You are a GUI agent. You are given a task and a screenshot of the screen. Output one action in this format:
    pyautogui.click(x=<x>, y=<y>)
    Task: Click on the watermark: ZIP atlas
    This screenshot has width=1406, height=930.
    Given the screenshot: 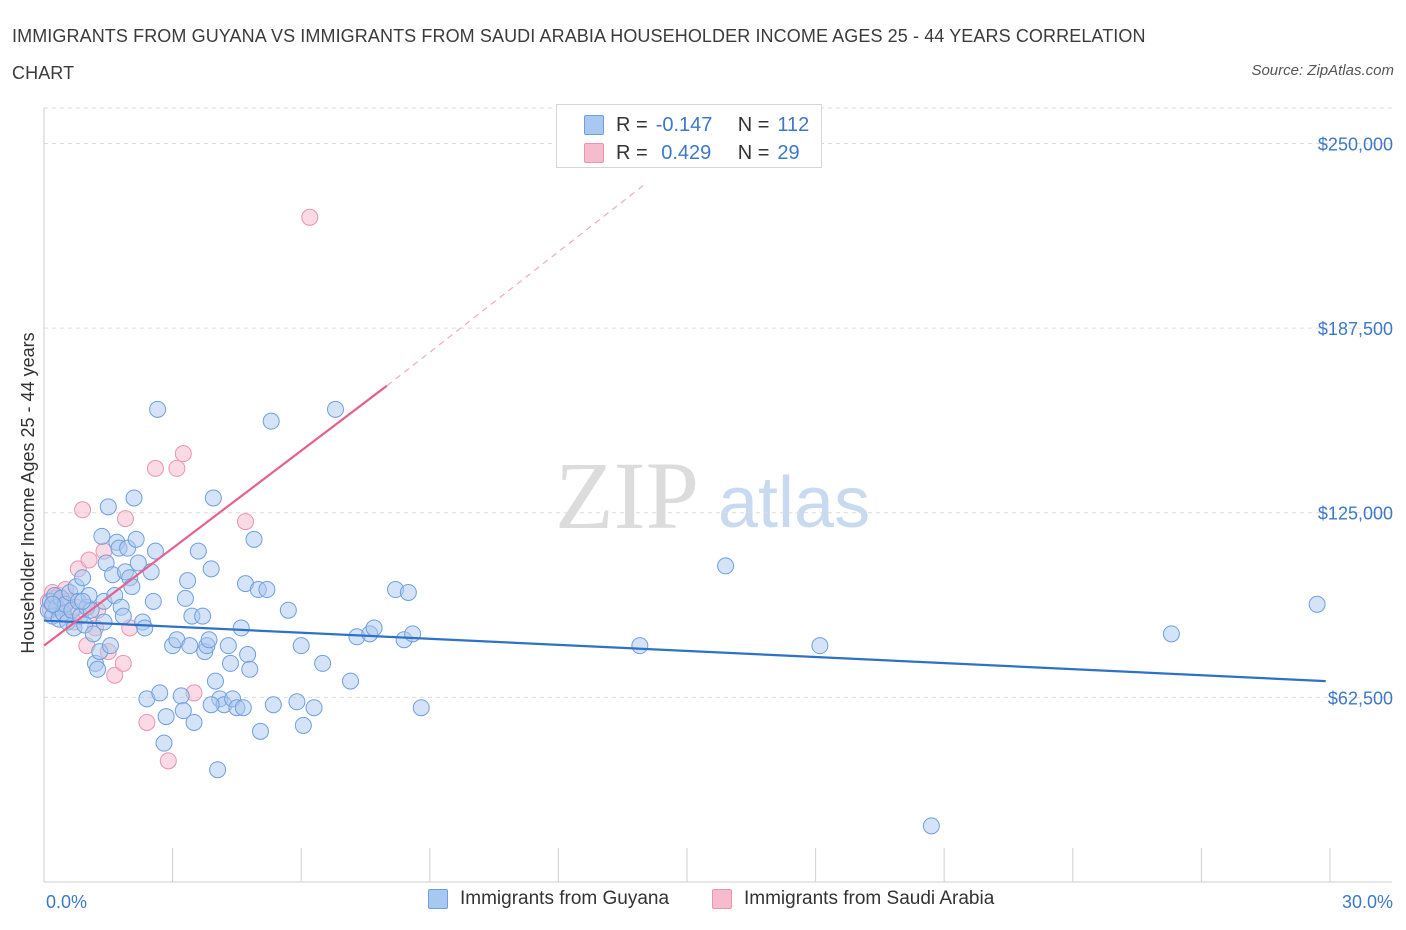 What is the action you would take?
    pyautogui.click(x=712, y=495)
    